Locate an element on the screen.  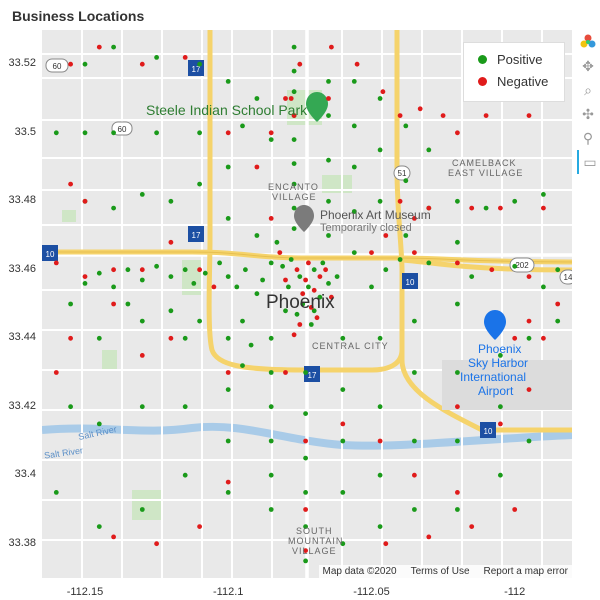
report-error-link: Report a map error is located at coordinates (525, 571).